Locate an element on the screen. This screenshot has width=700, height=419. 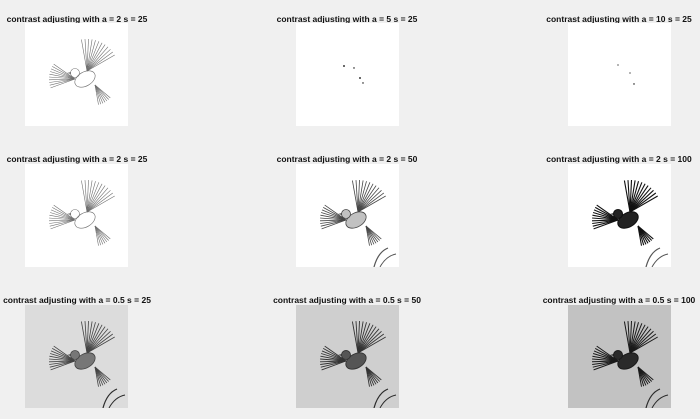
panel-title: contrast adjusting with a = 0.5 s = 100 is located at coordinates (619, 300).